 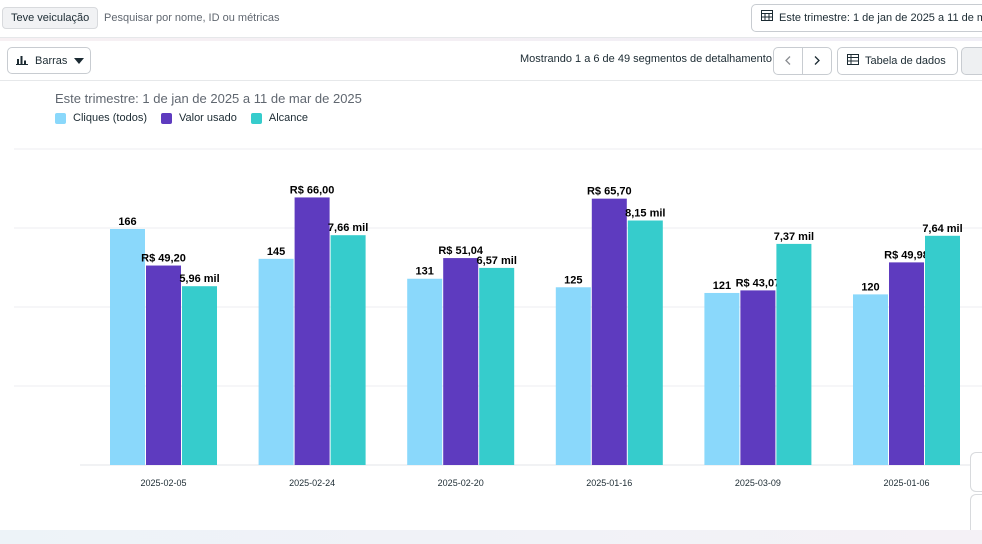 I want to click on x-tick-label: 2025-02-24, so click(x=312, y=483).